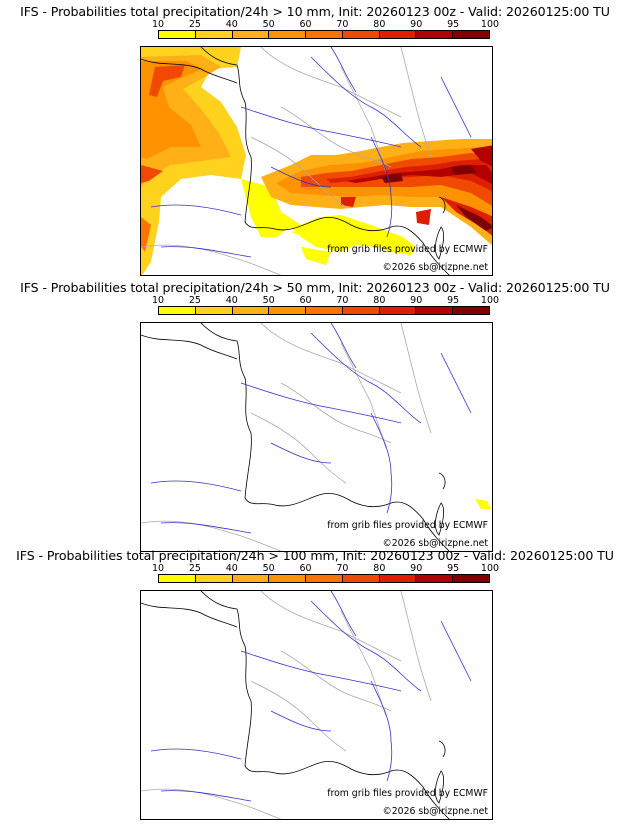 The height and width of the screenshot is (828, 630). I want to click on map-canvas, so click(306, 705).